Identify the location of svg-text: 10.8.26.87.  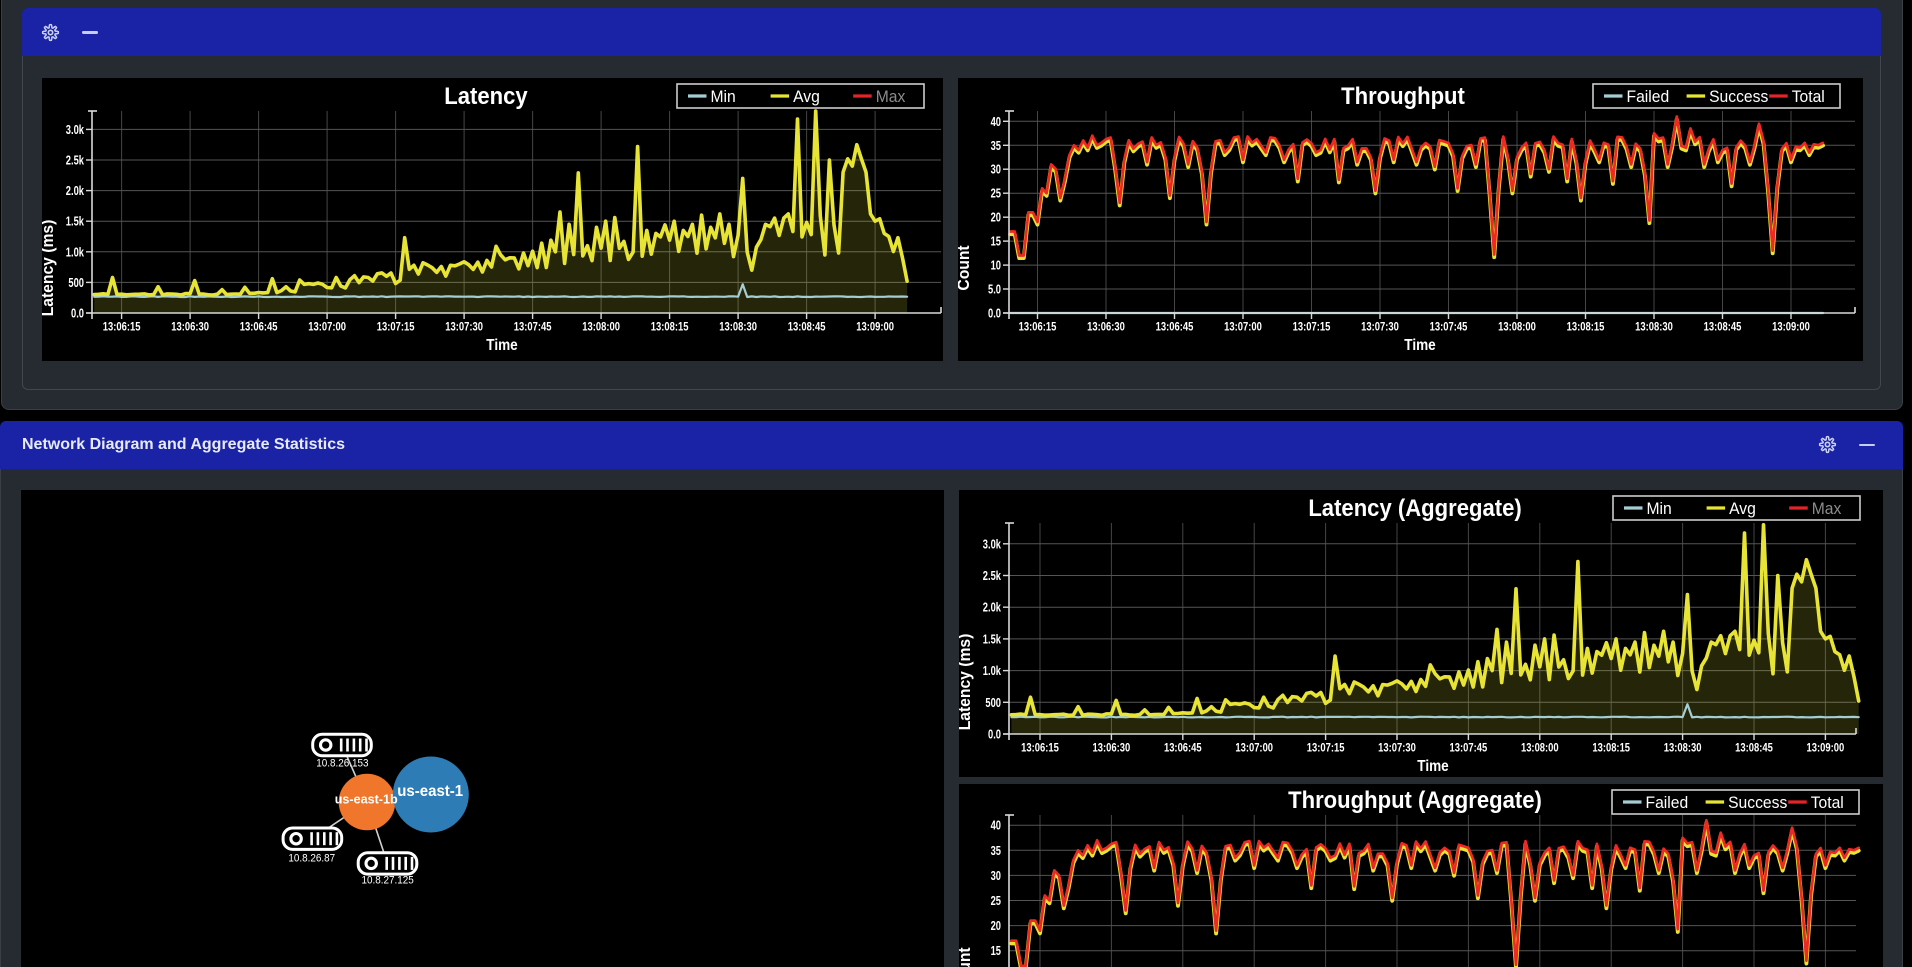
(311, 859).